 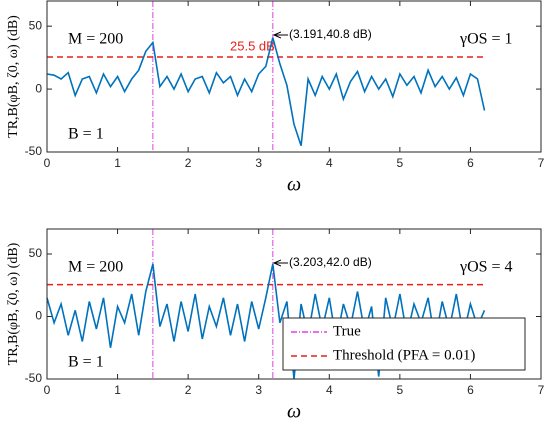 What do you see at coordinates (486, 267) in the screenshot?
I see `annotation: γOS = 4` at bounding box center [486, 267].